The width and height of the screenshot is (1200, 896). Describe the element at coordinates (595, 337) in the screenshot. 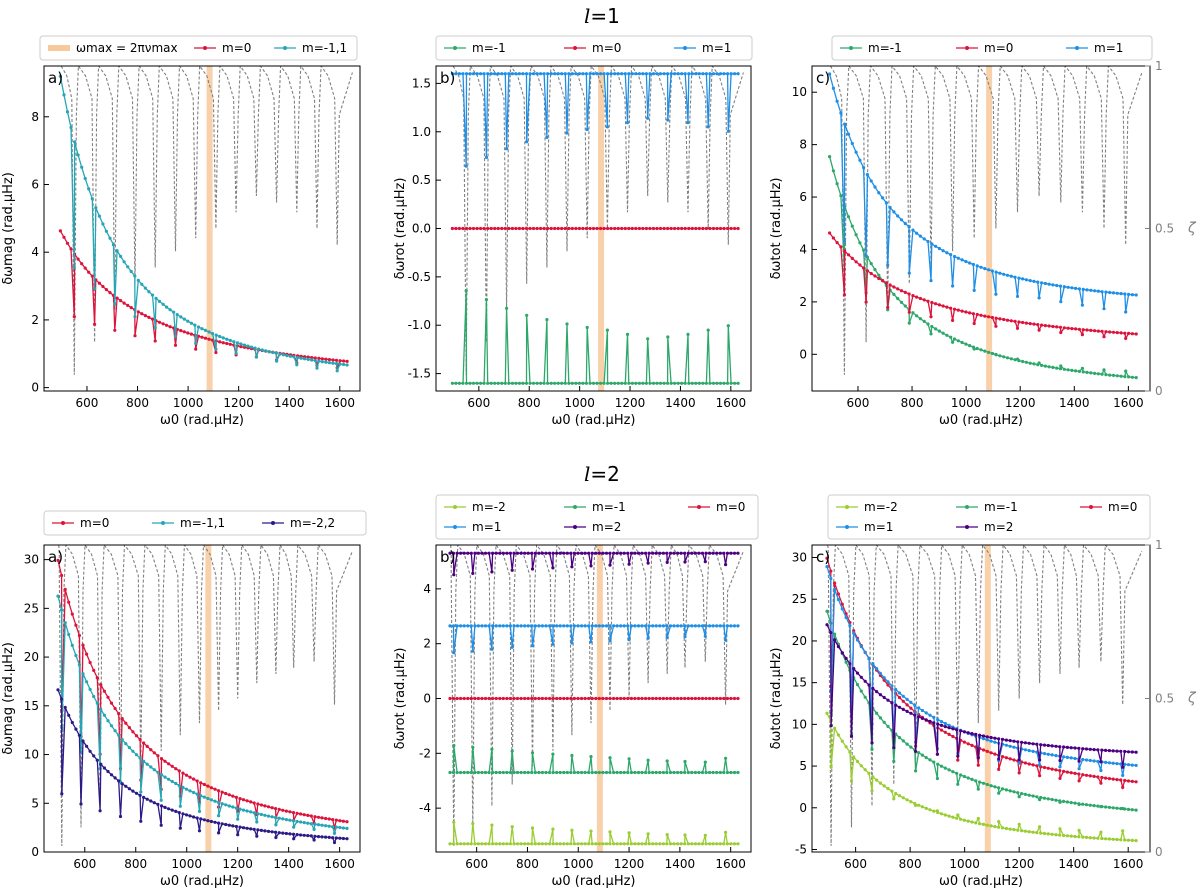

I see `series-line-m=-1` at that location.